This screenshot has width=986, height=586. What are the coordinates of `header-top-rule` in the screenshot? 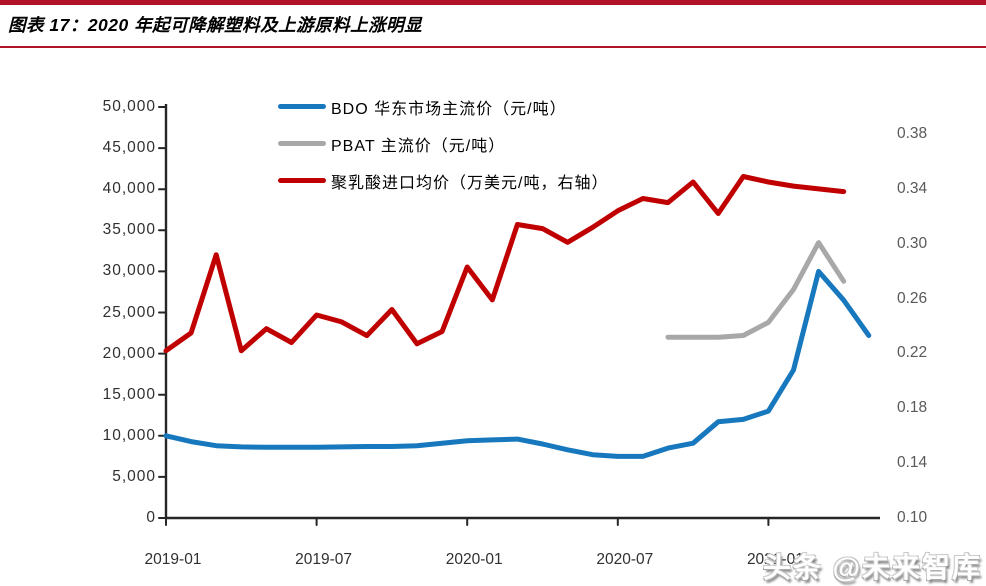 It's located at (493, 2).